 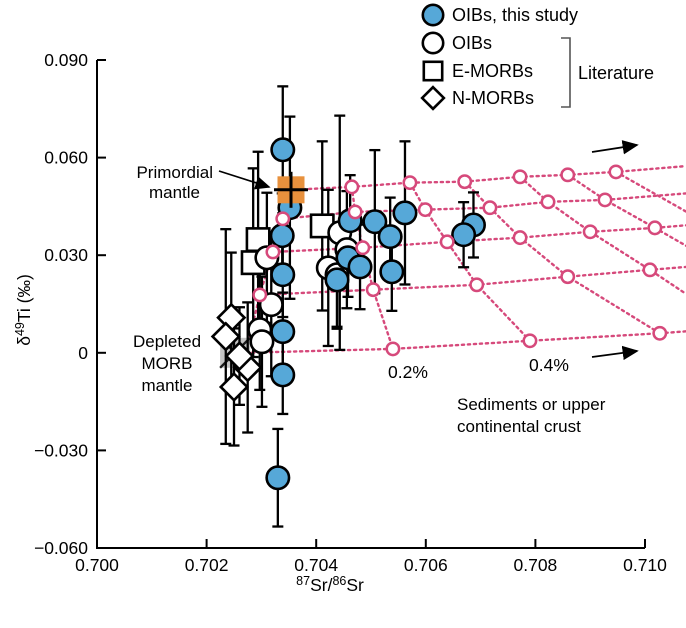 I want to click on literature-bracket, so click(x=566, y=72).